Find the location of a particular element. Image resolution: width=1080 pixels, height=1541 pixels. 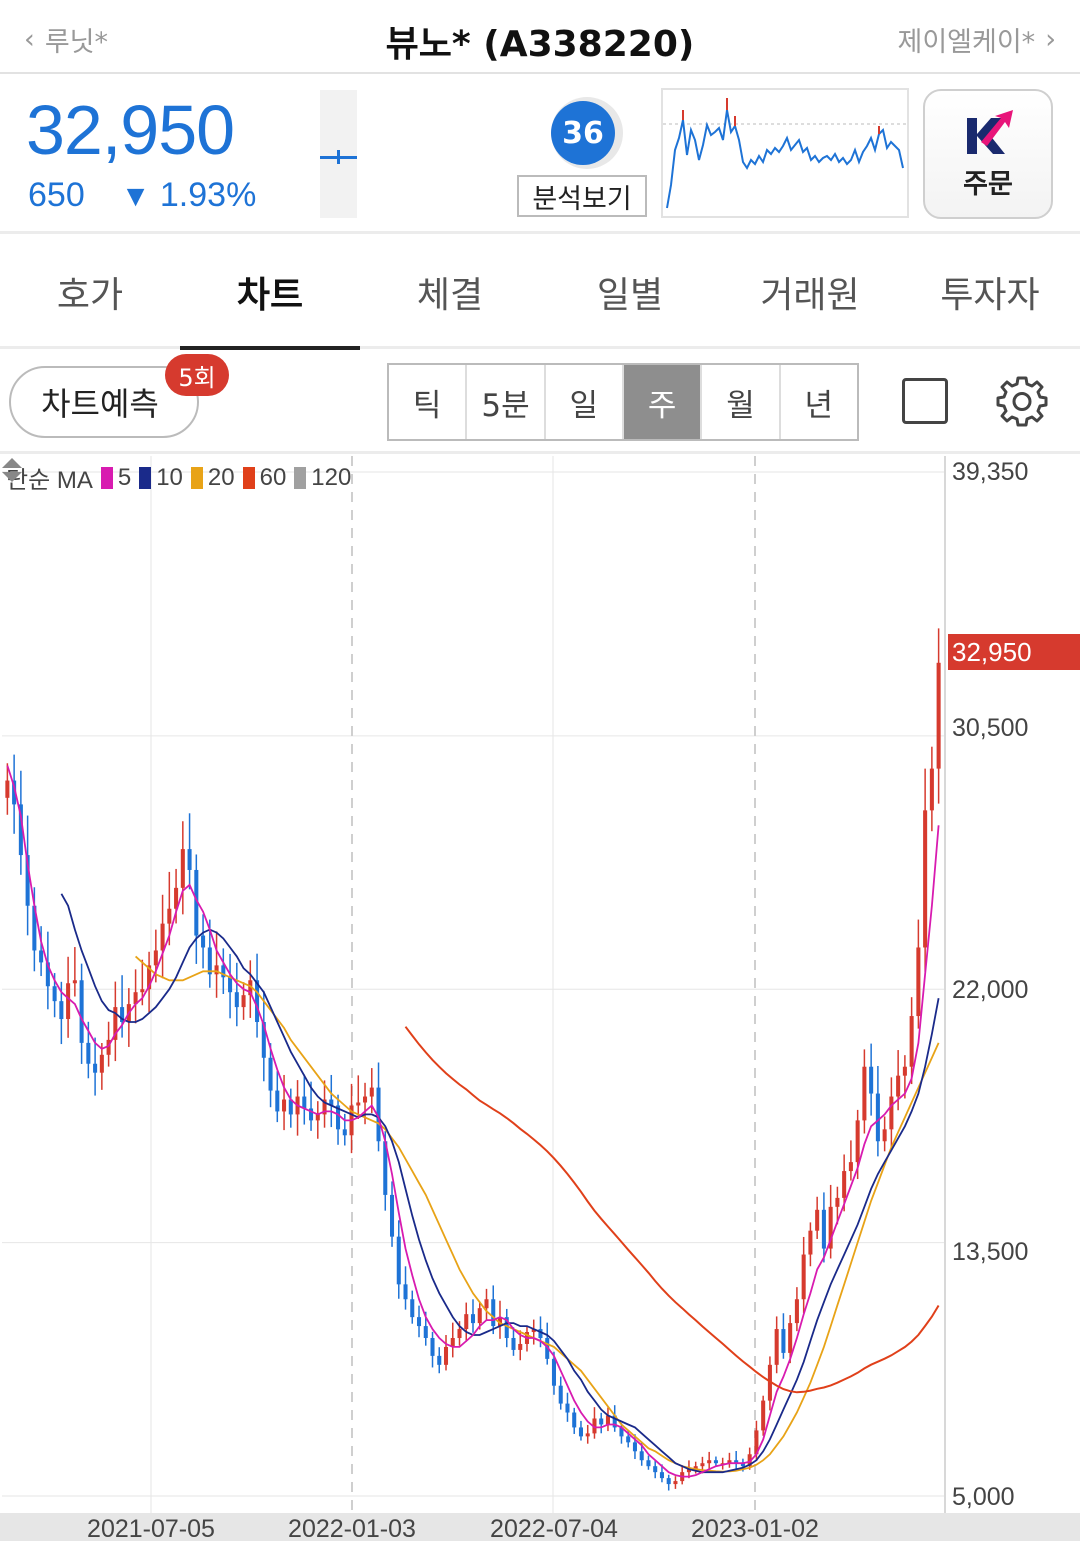

gear-icon is located at coordinates (1022, 401).